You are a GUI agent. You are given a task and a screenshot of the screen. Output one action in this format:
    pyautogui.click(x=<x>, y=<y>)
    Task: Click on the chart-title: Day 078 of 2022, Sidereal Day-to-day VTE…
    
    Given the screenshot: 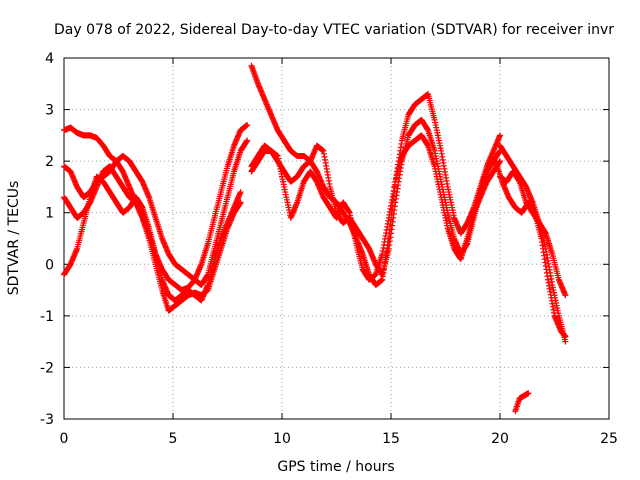 What is the action you would take?
    pyautogui.click(x=334, y=30)
    